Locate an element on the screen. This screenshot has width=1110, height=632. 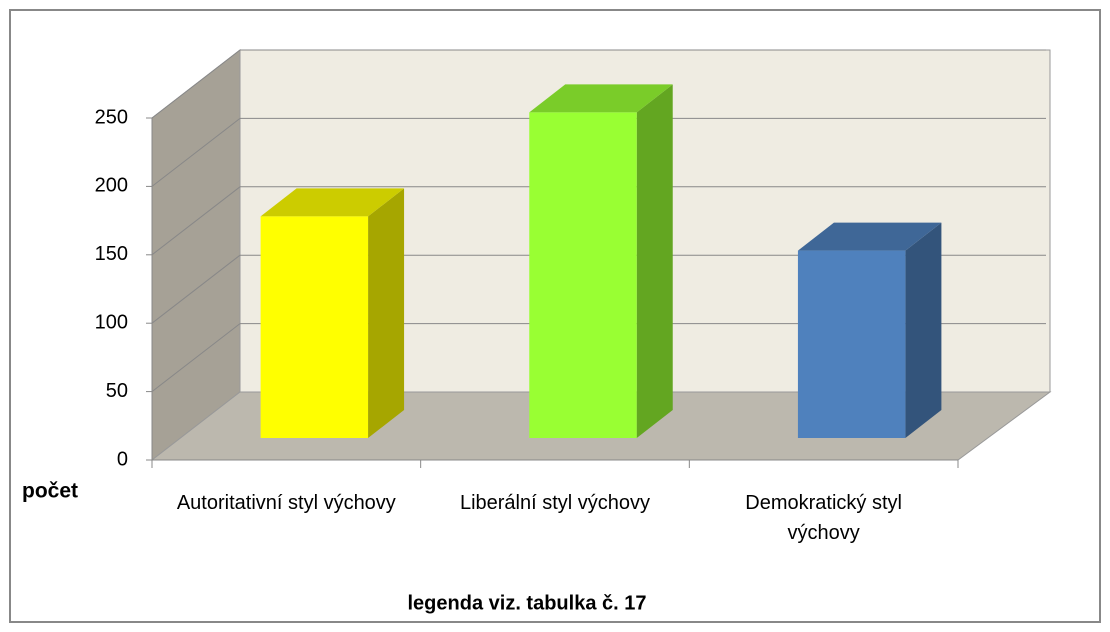
y-tick-label: 250 is located at coordinates (111, 117).